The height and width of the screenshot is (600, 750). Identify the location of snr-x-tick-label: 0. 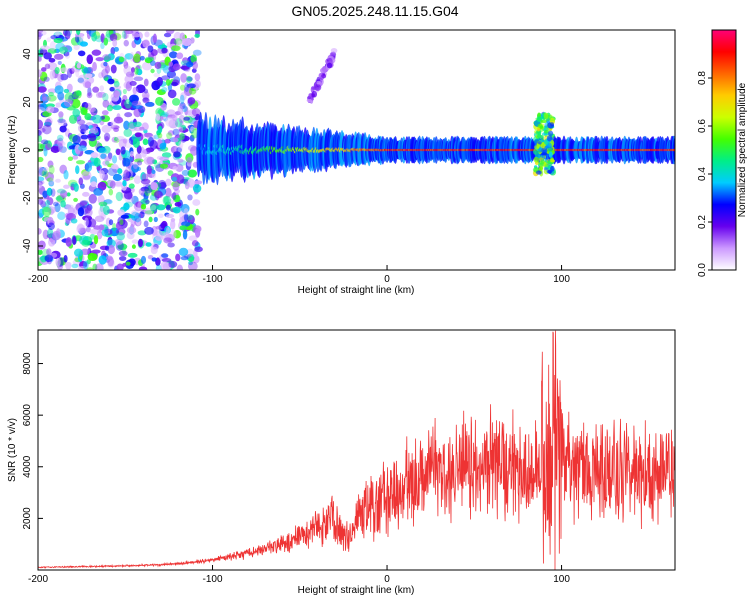
(387, 579).